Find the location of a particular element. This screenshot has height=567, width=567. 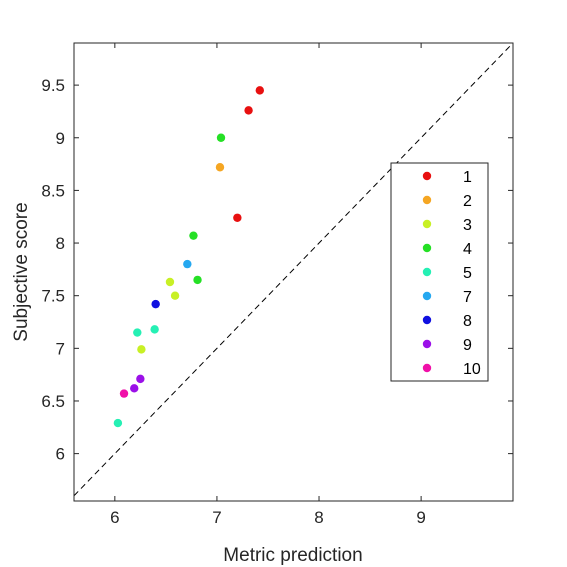

legend-label-9: 9 is located at coordinates (467, 345).